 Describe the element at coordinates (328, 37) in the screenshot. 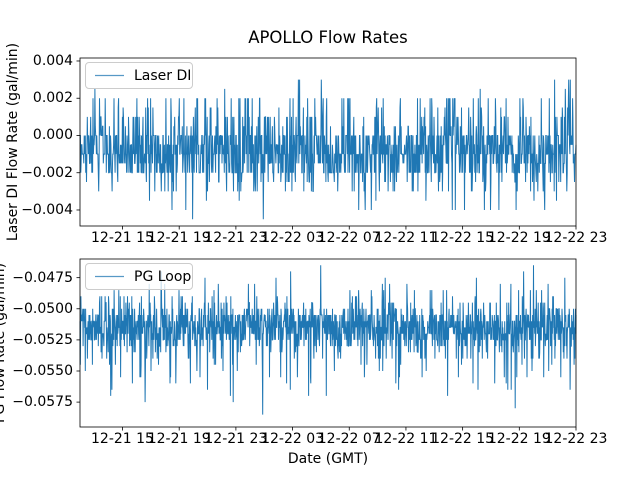

I see `figure-title: APOLLO Flow Rates` at that location.